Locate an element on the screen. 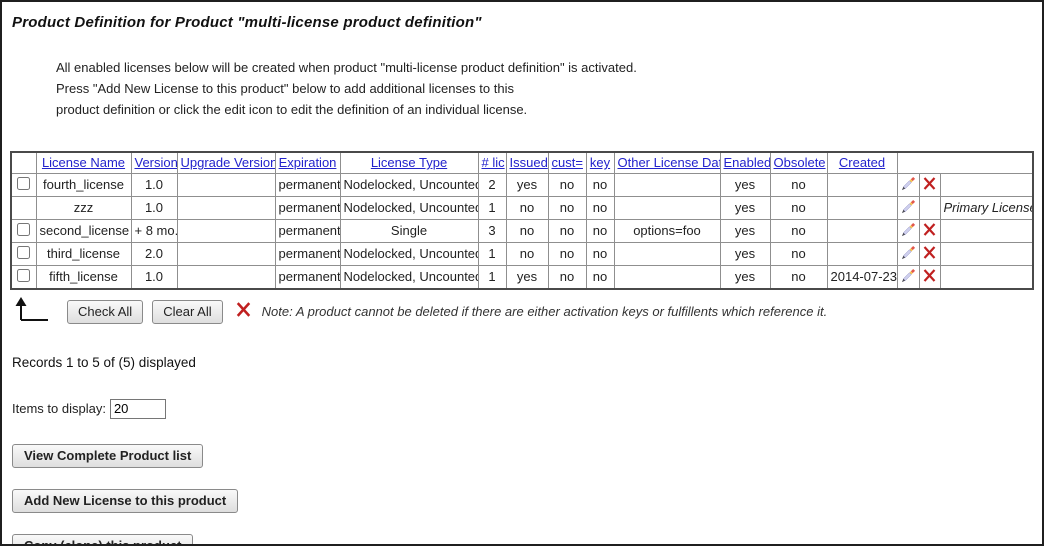 This screenshot has height=546, width=1044. copy-clone-product-button: Copy (clone) this product is located at coordinates (103, 538).